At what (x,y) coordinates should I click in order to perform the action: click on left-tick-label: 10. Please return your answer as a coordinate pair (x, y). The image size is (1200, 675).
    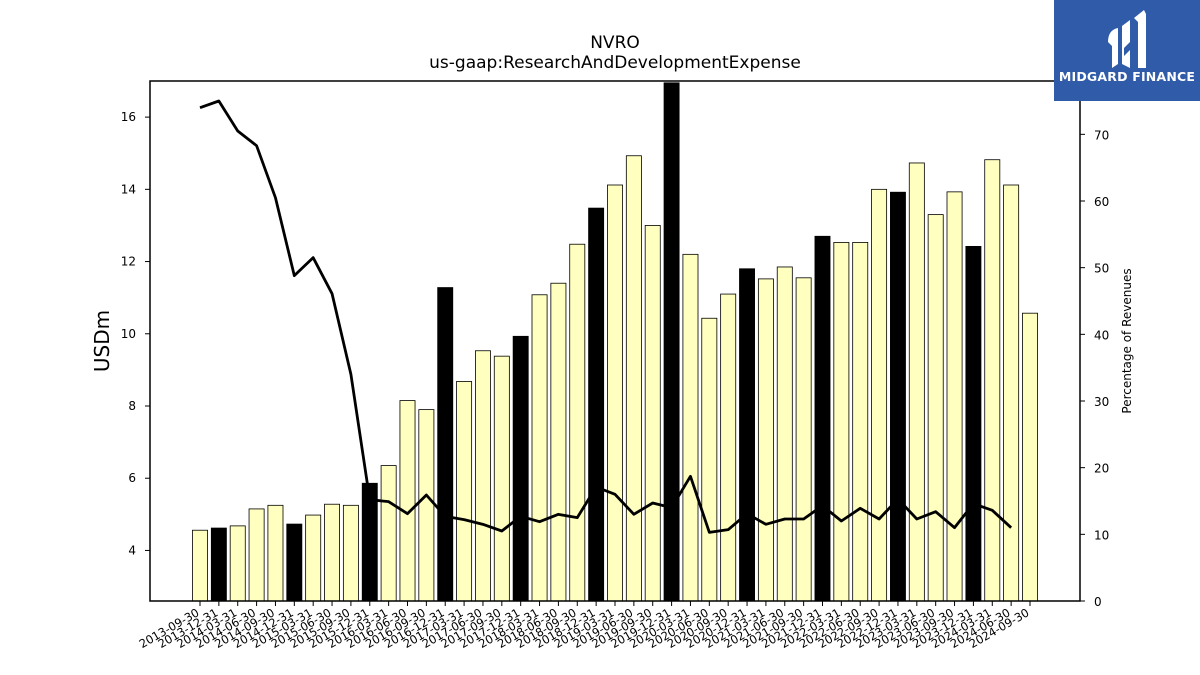
    Looking at the image, I should click on (128, 334).